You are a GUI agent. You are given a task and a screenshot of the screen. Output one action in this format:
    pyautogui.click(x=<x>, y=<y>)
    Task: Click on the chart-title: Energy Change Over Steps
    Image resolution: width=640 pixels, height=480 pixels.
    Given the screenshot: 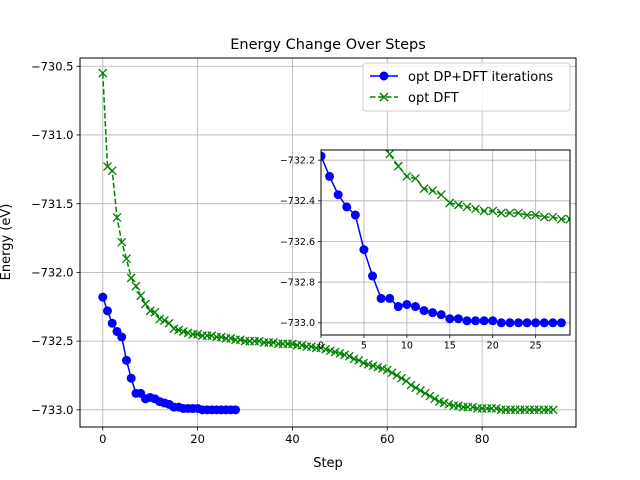 What is the action you would take?
    pyautogui.click(x=328, y=45)
    